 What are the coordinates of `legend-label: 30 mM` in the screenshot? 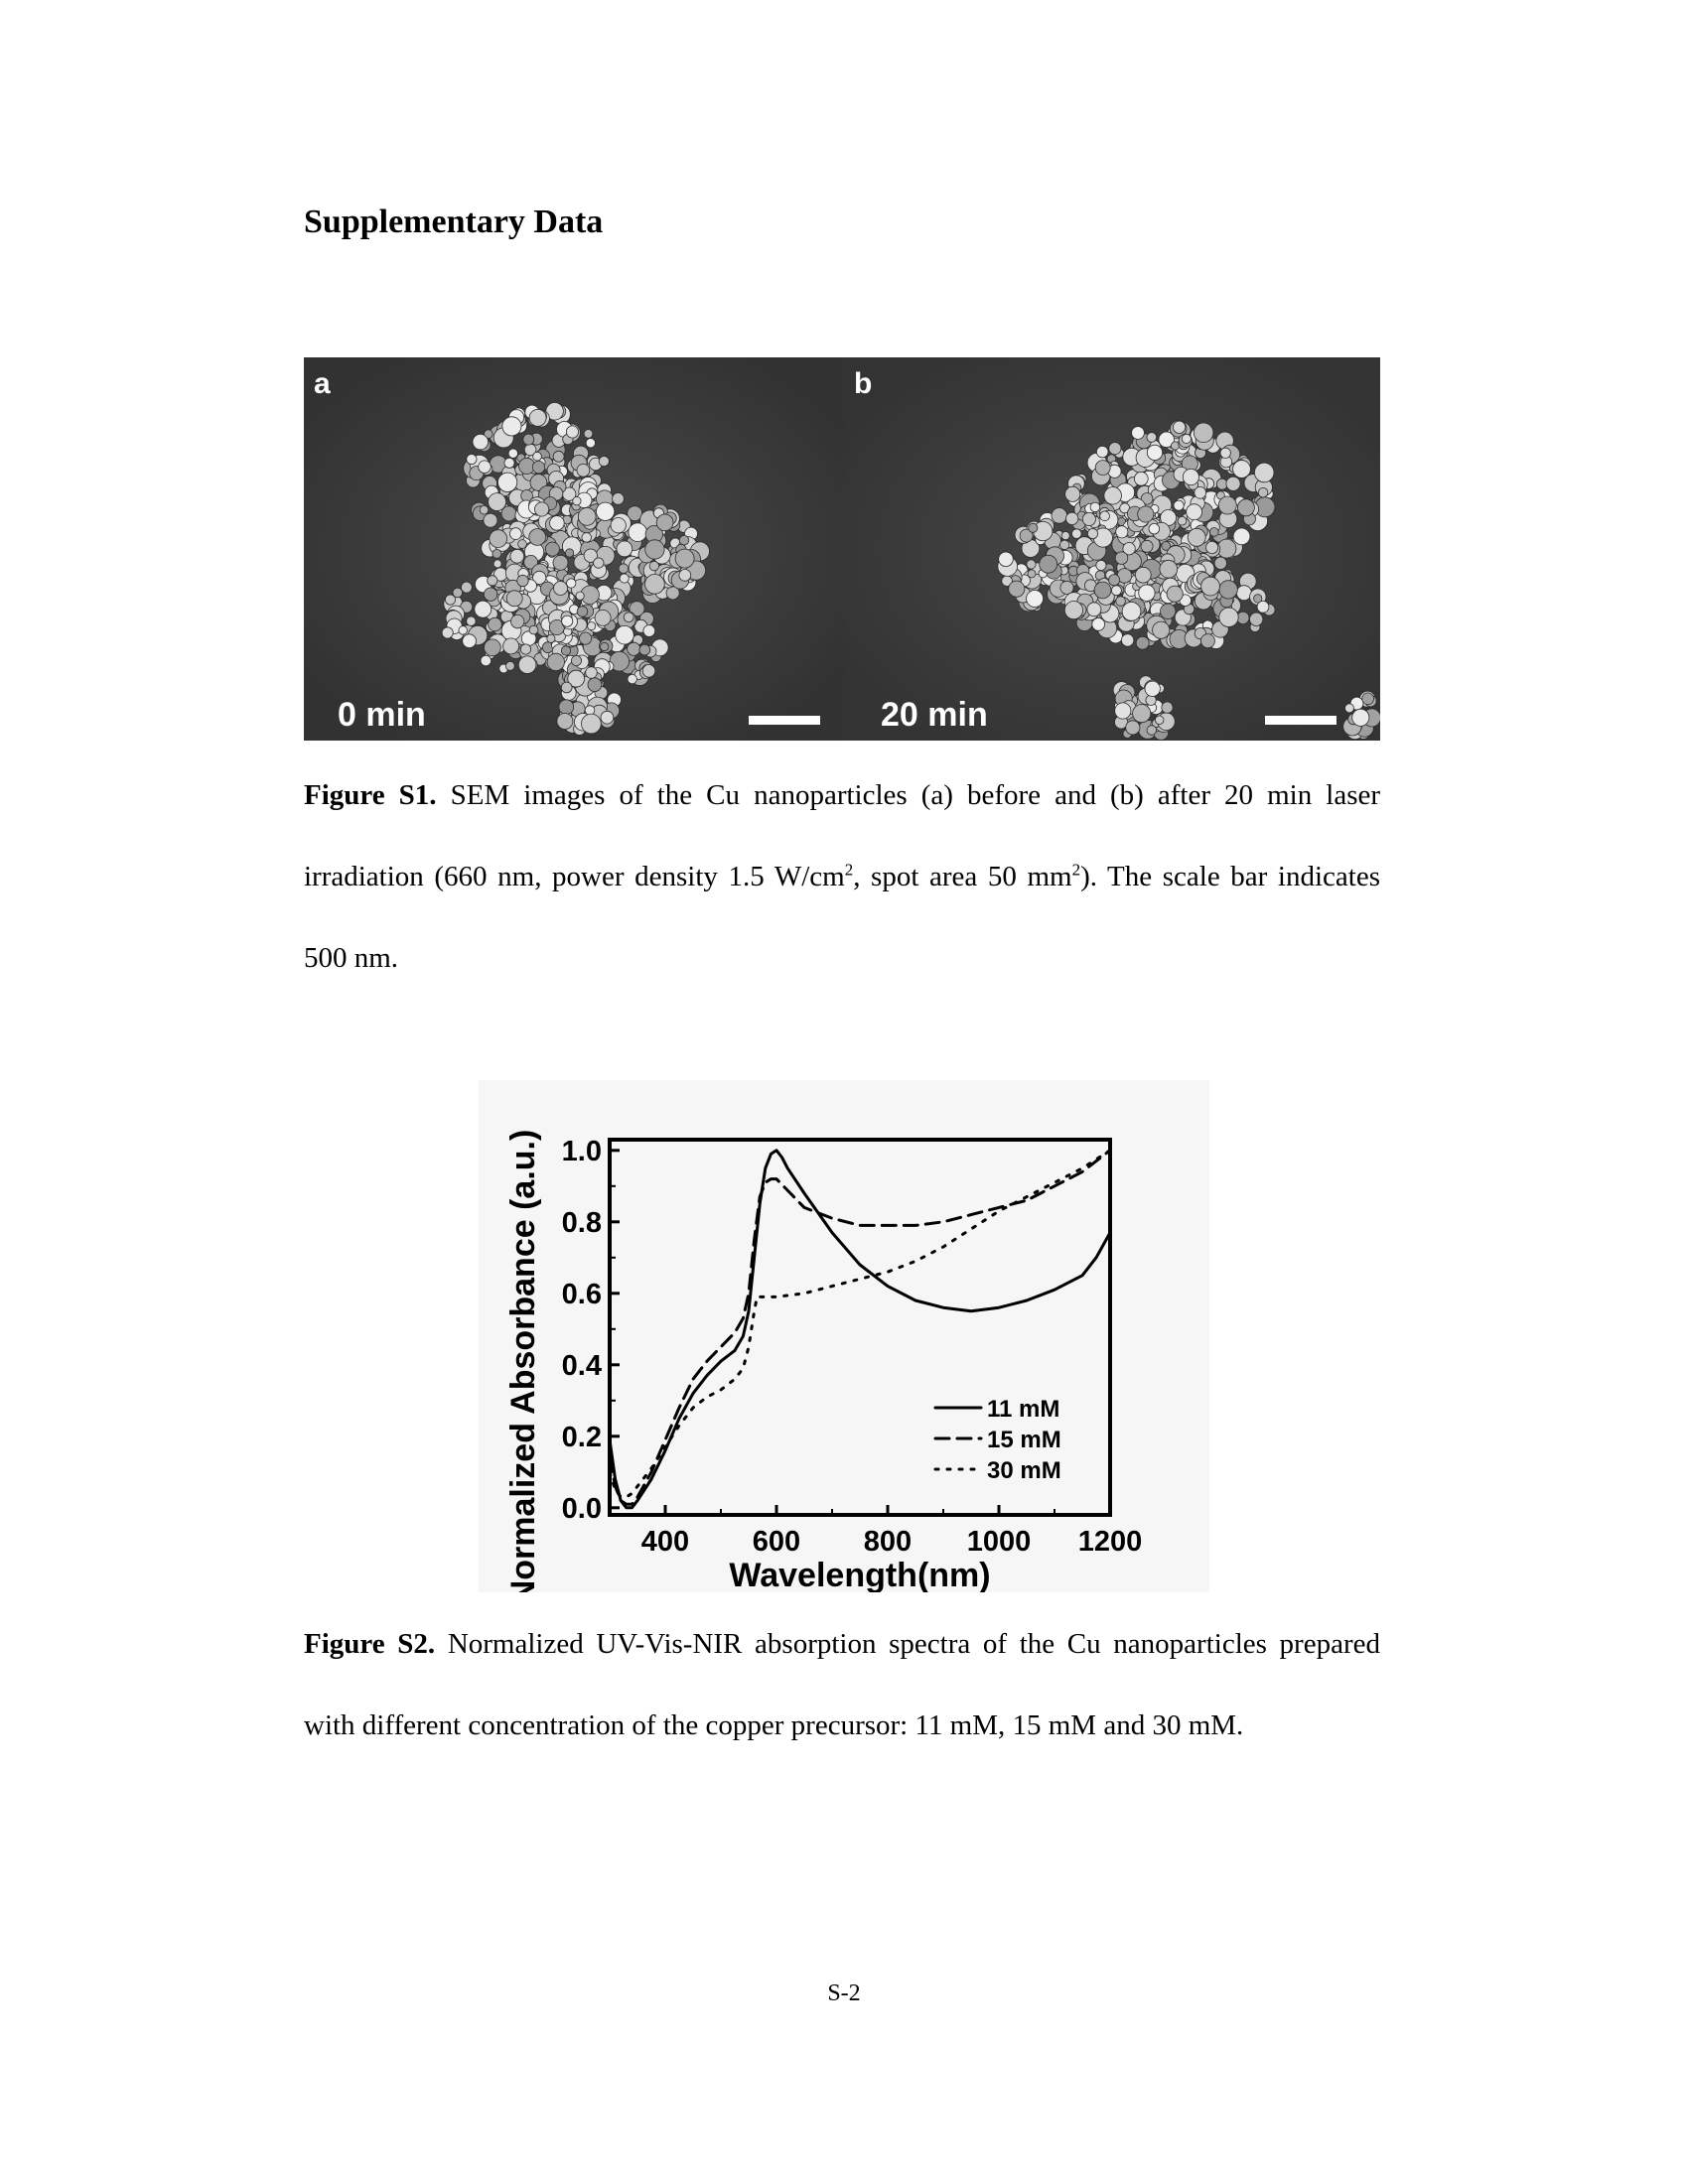 It's located at (1024, 1470).